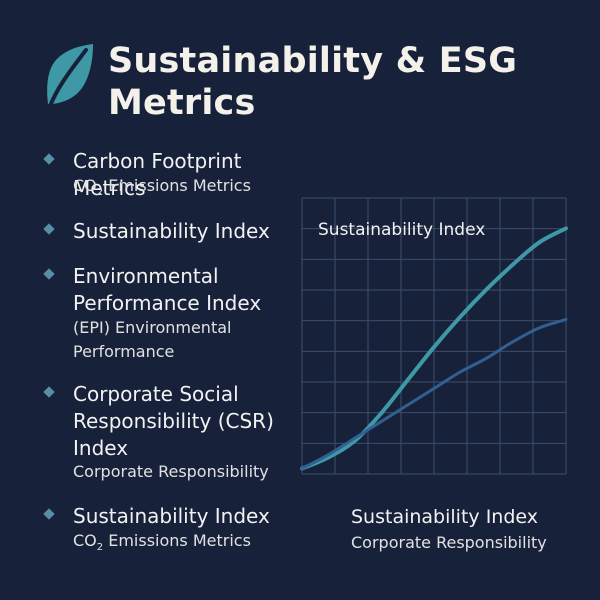 This screenshot has width=600, height=600. I want to click on metric-label: Environmental Performance Index, so click(167, 289).